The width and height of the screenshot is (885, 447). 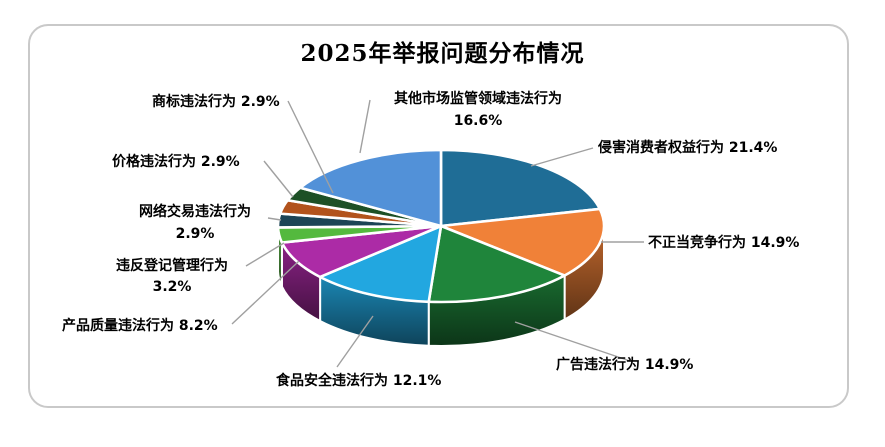 What do you see at coordinates (176, 161) in the screenshot?
I see `slice-label: 价格违法行为 2.9%` at bounding box center [176, 161].